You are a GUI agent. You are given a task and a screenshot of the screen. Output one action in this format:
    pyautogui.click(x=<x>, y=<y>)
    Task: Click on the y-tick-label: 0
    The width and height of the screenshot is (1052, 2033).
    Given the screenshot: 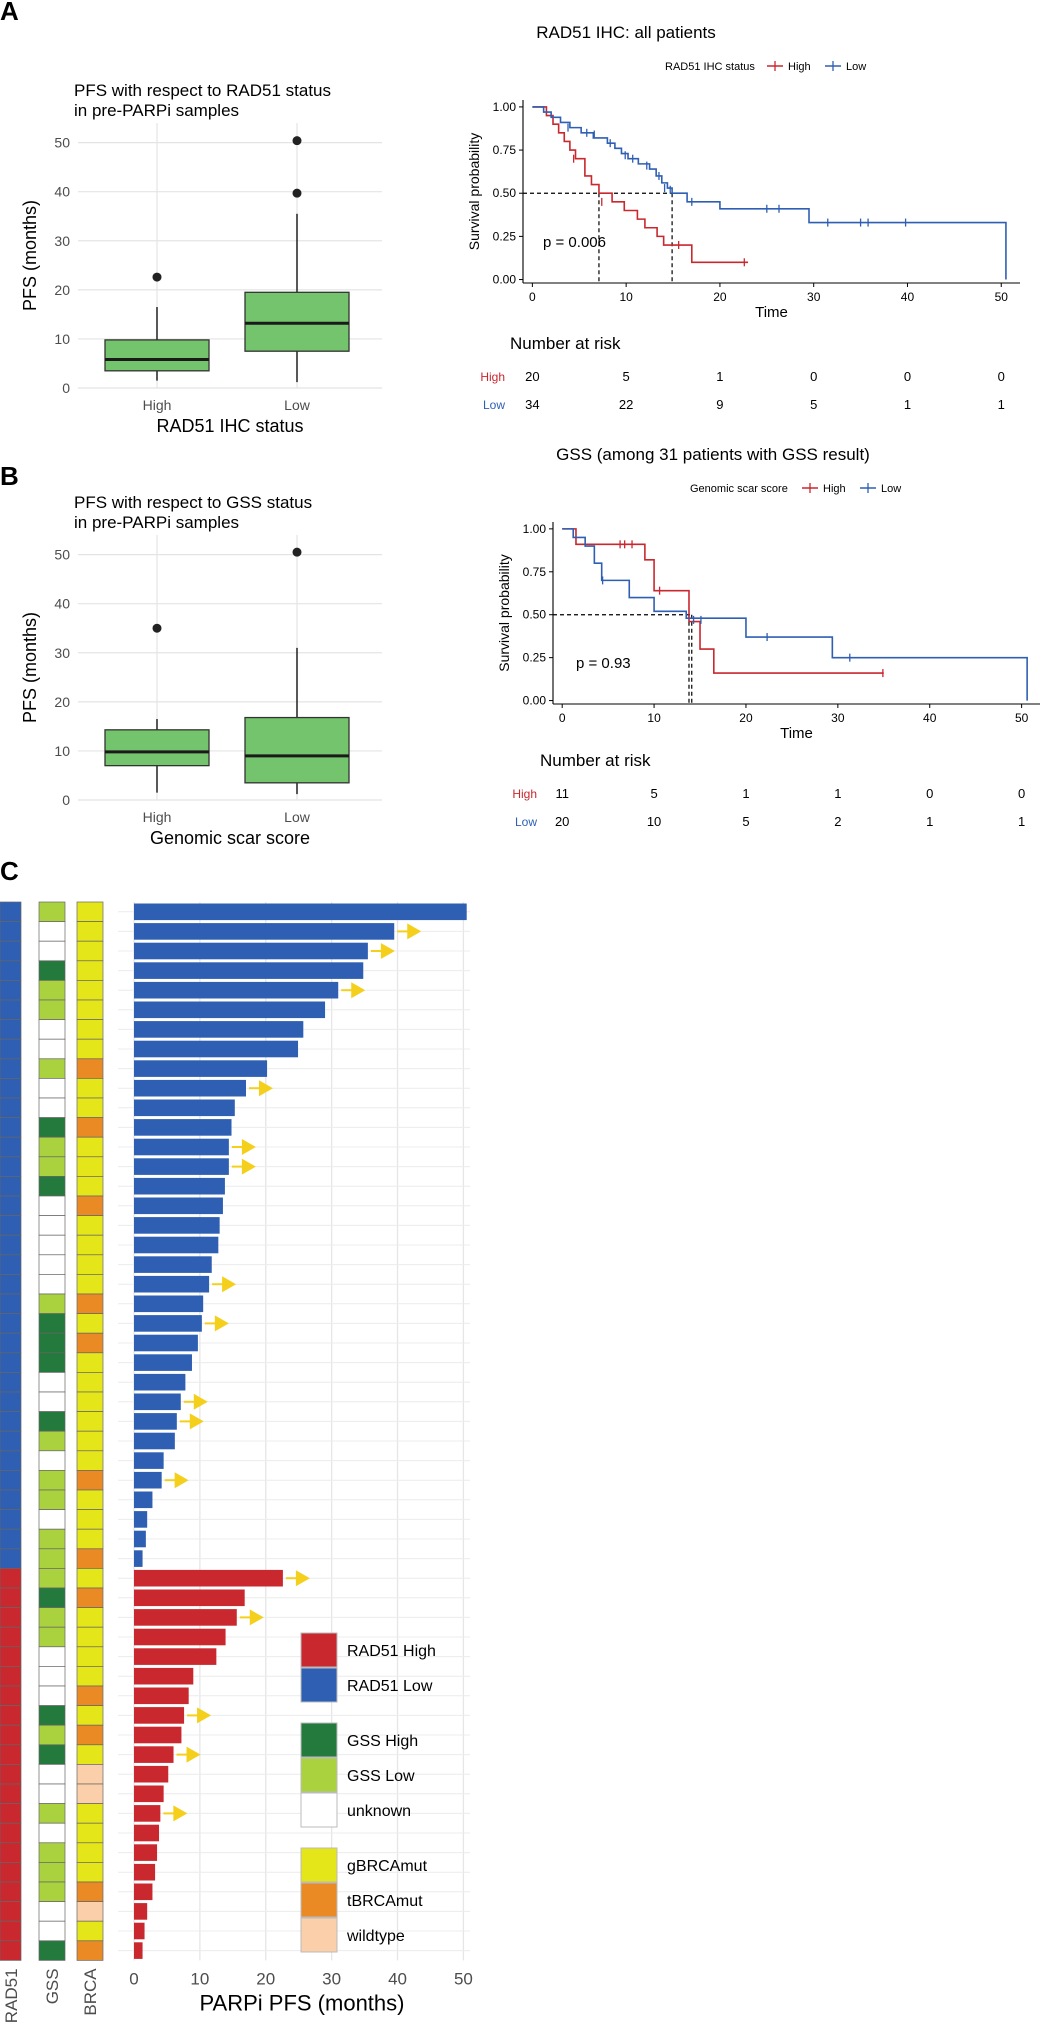 What is the action you would take?
    pyautogui.click(x=66, y=388)
    